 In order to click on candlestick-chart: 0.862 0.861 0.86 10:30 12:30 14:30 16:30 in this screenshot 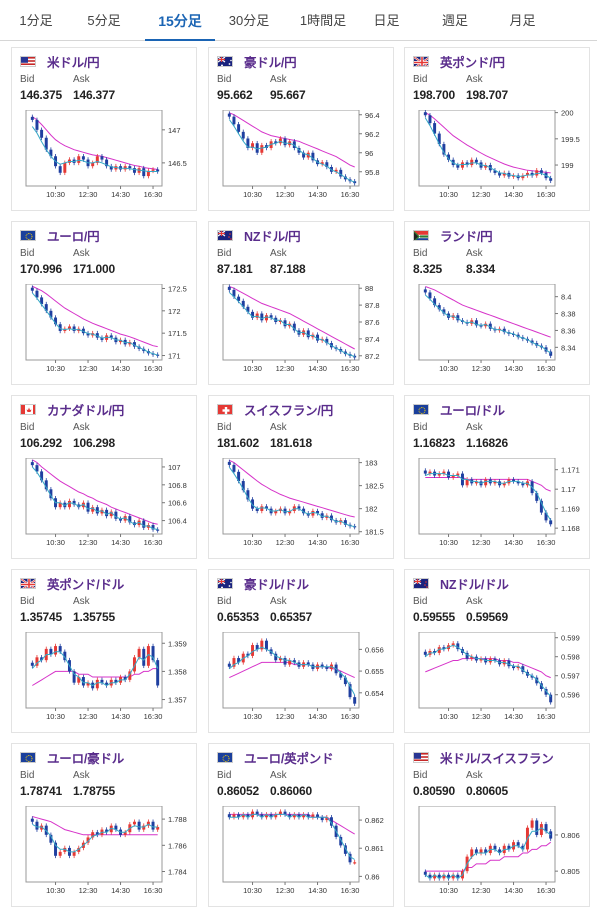, I will do `click(302, 856)`.